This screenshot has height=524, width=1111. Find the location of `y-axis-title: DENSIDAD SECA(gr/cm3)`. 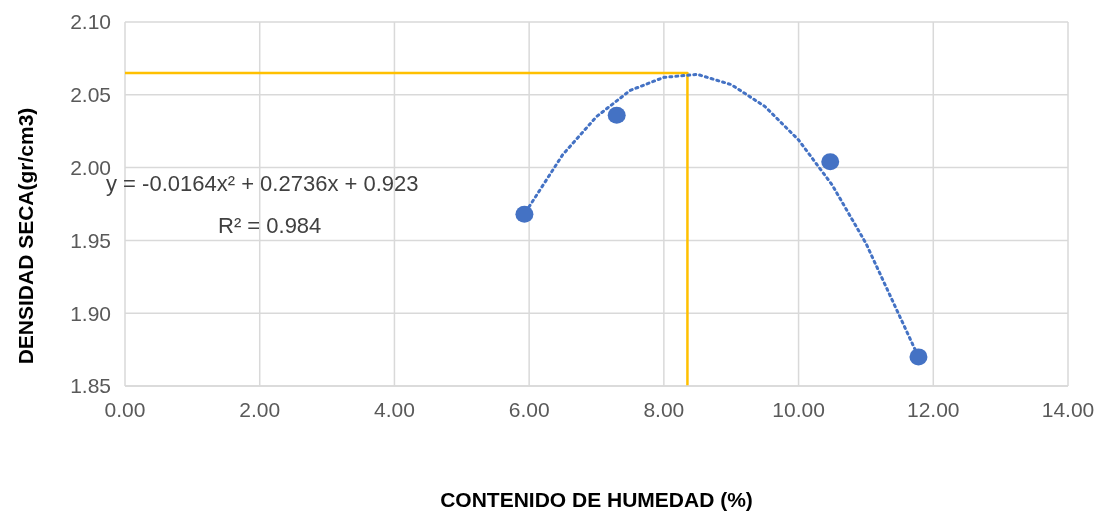

y-axis-title: DENSIDAD SECA(gr/cm3) is located at coordinates (26, 236).